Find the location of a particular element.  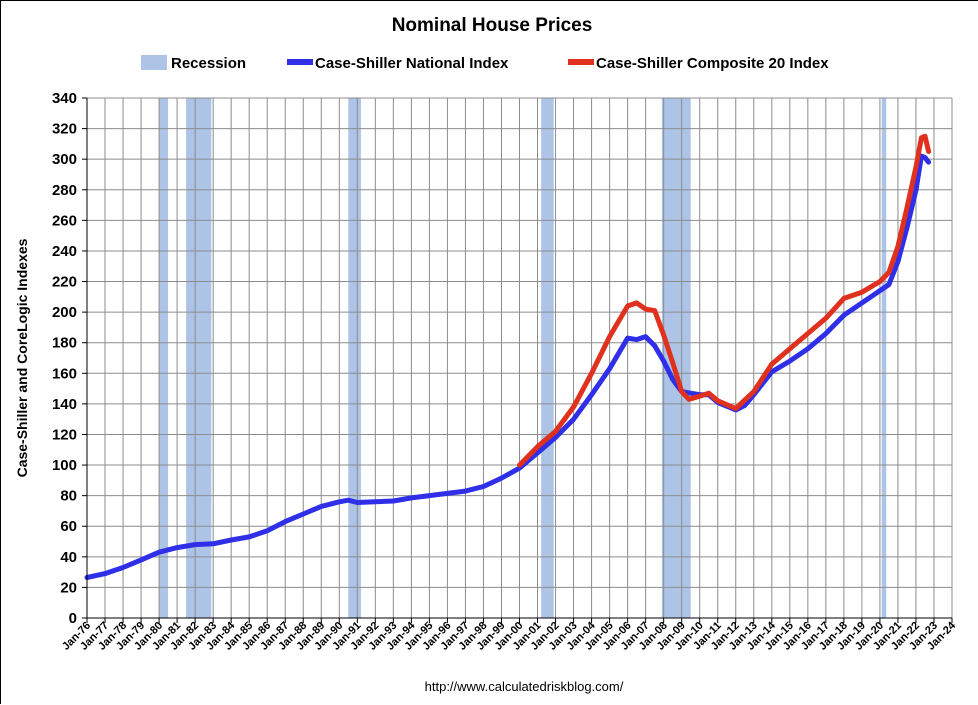

y-tick-label-8: 160 is located at coordinates (64, 373).